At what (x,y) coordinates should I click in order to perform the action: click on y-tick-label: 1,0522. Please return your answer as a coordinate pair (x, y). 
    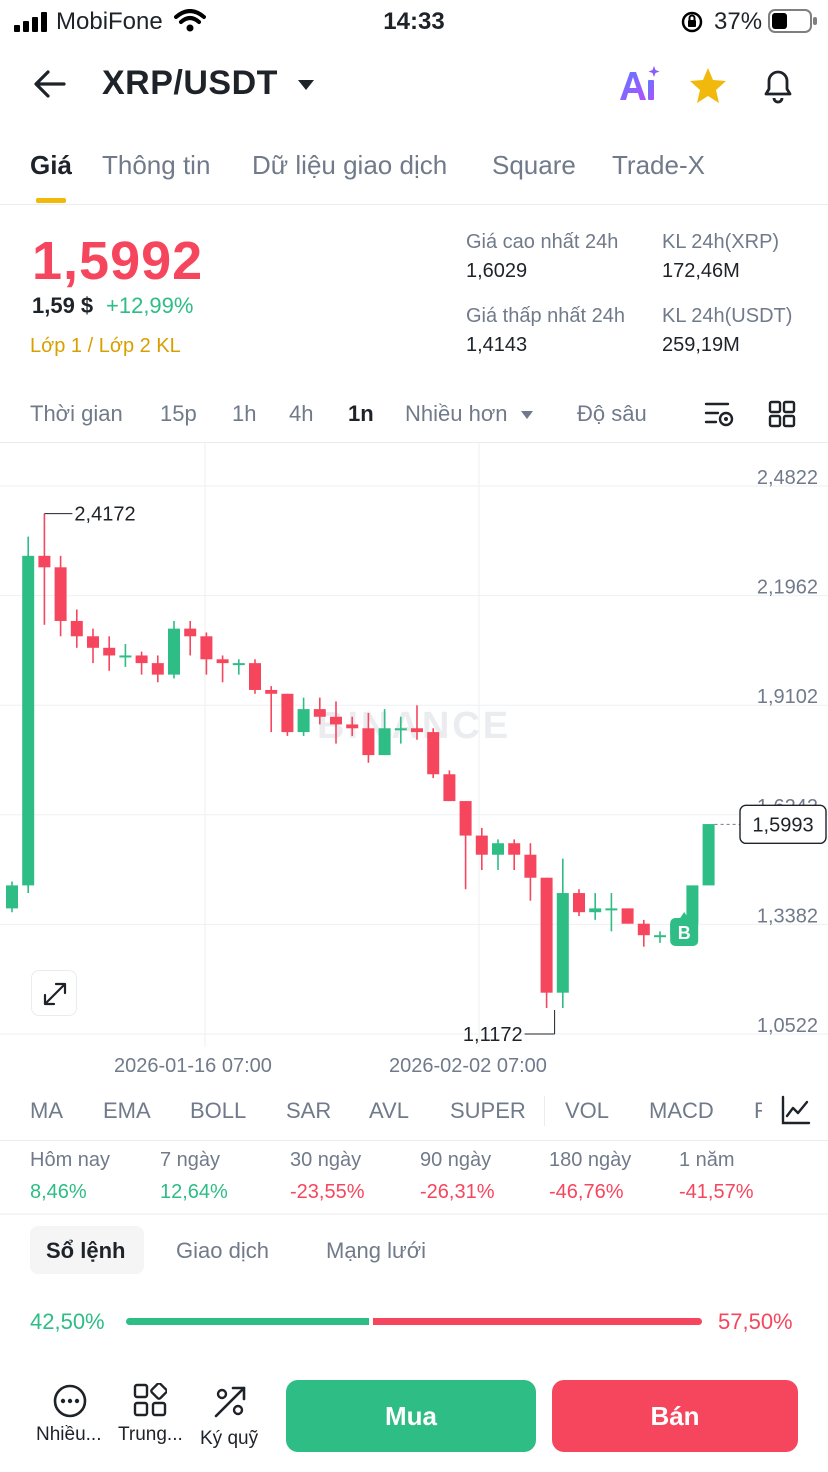
    Looking at the image, I should click on (787, 1026).